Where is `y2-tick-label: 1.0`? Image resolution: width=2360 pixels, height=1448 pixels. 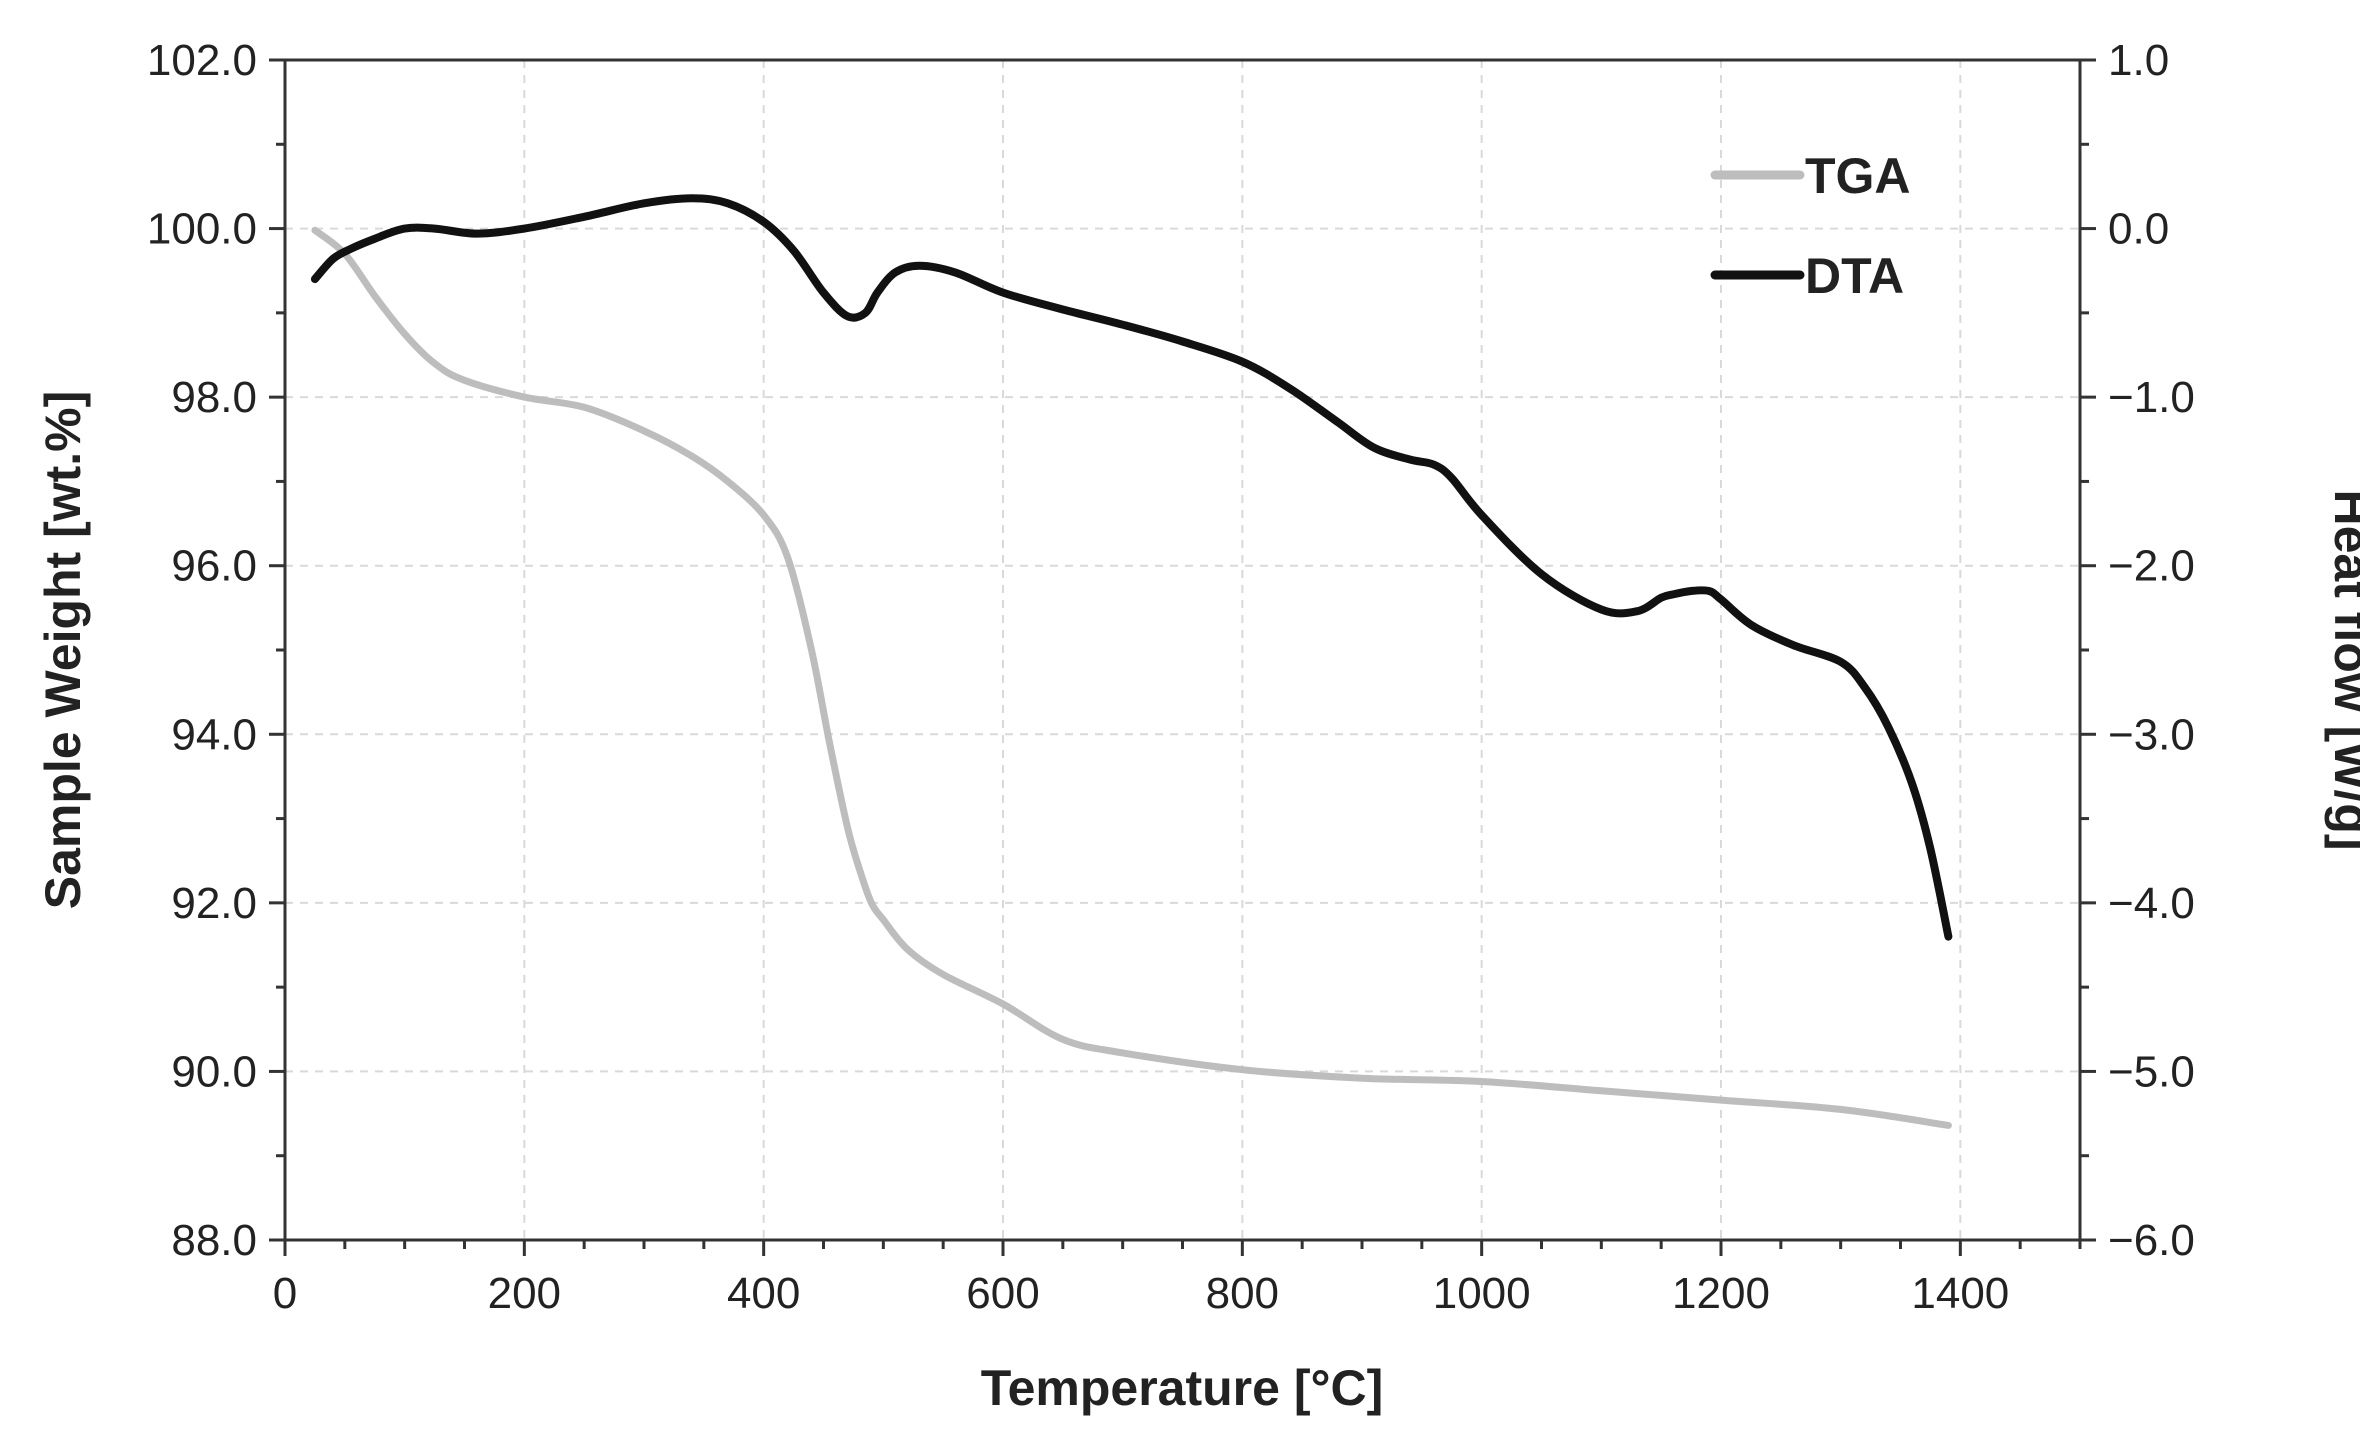
y2-tick-label: 1.0 is located at coordinates (2138, 60).